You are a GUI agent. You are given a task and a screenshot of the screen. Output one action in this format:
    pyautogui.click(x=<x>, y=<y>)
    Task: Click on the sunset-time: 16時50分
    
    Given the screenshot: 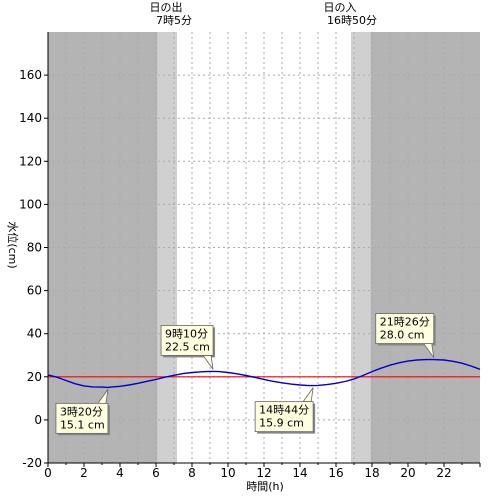 What is the action you would take?
    pyautogui.click(x=352, y=20)
    